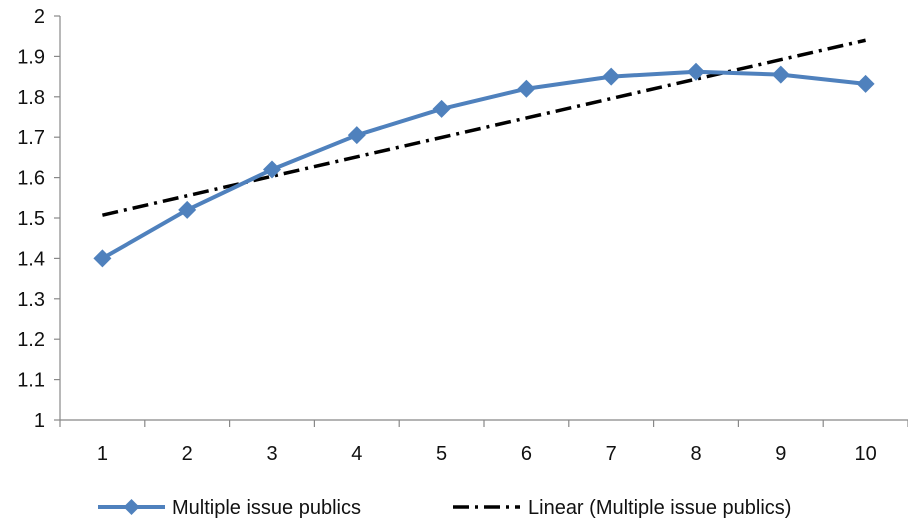 This screenshot has height=524, width=908. What do you see at coordinates (865, 454) in the screenshot?
I see `x-tick-label: 10` at bounding box center [865, 454].